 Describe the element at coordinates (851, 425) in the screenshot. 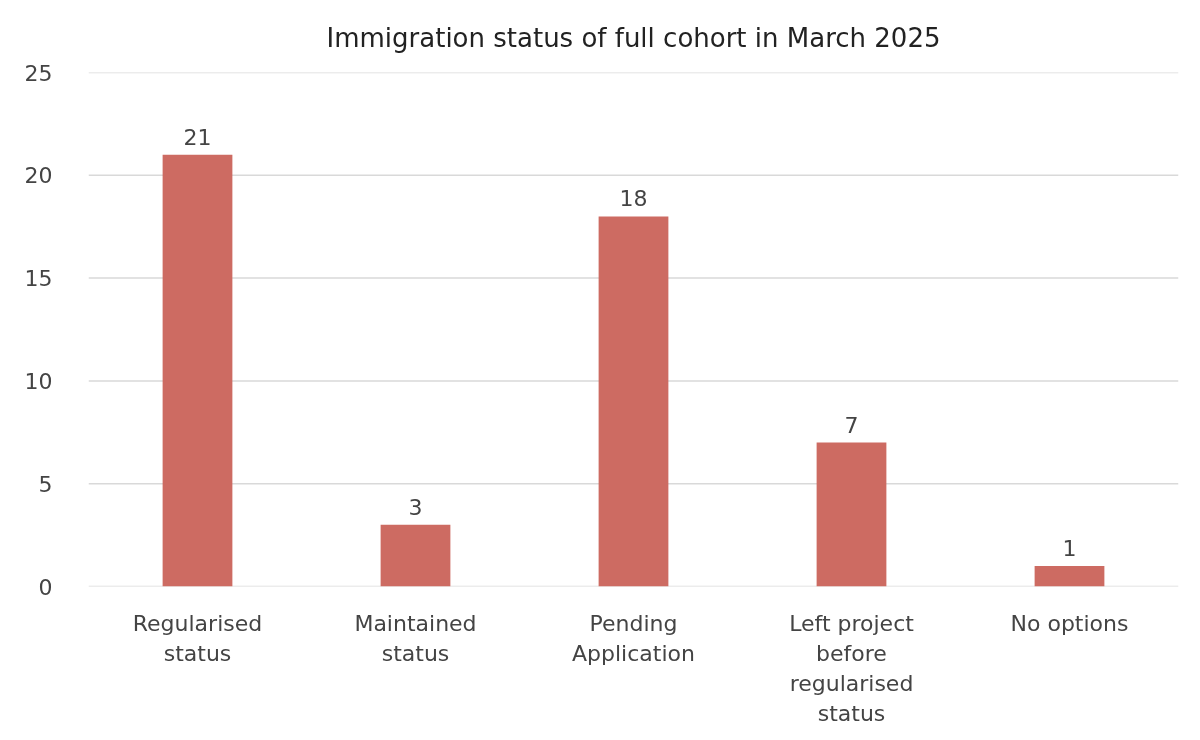

I see `data-label: 7` at that location.